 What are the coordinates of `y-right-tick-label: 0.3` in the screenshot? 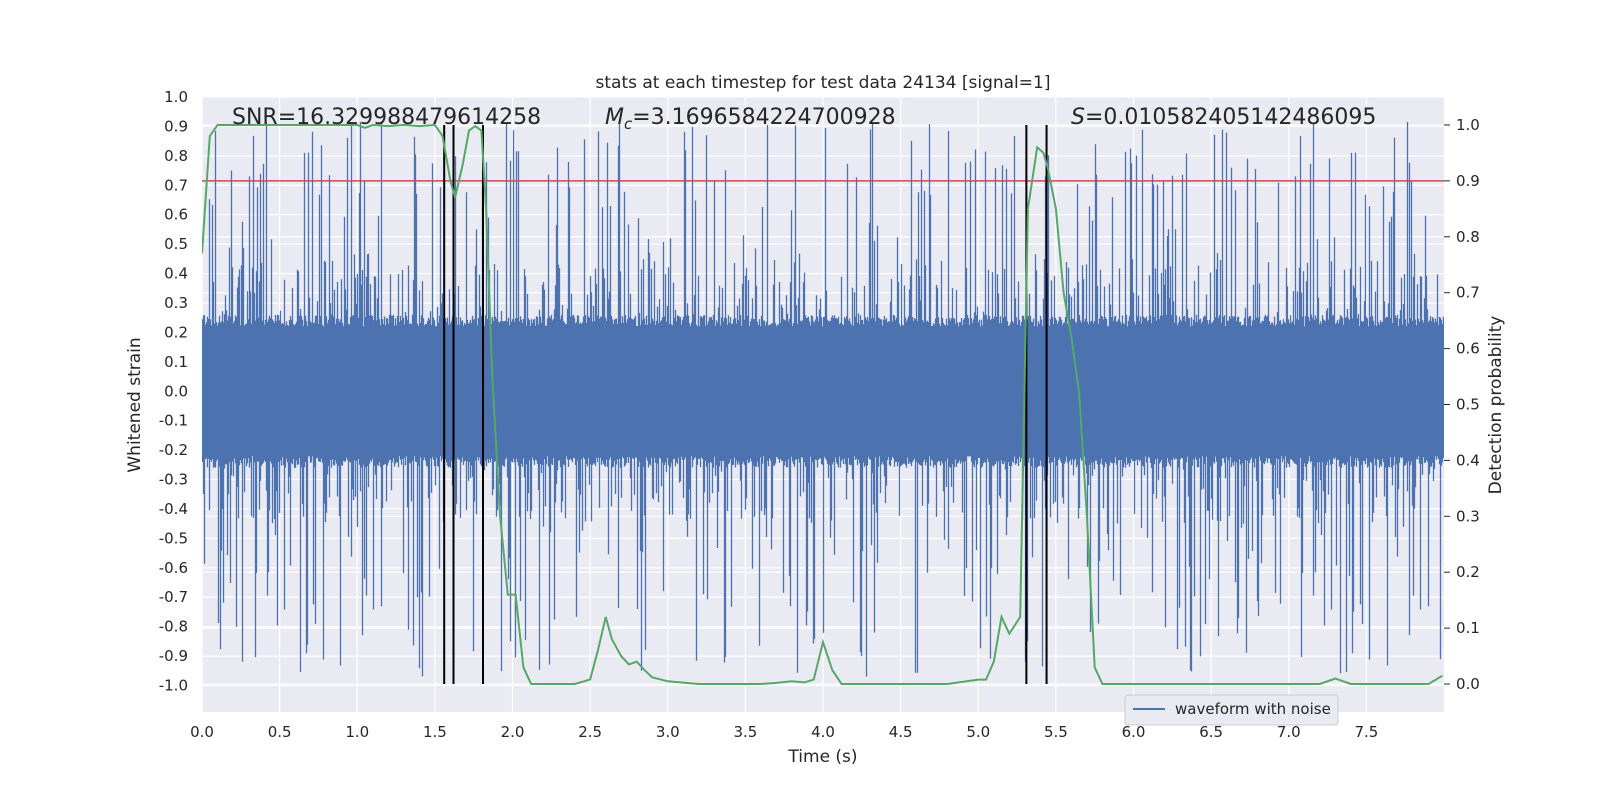 It's located at (1468, 516).